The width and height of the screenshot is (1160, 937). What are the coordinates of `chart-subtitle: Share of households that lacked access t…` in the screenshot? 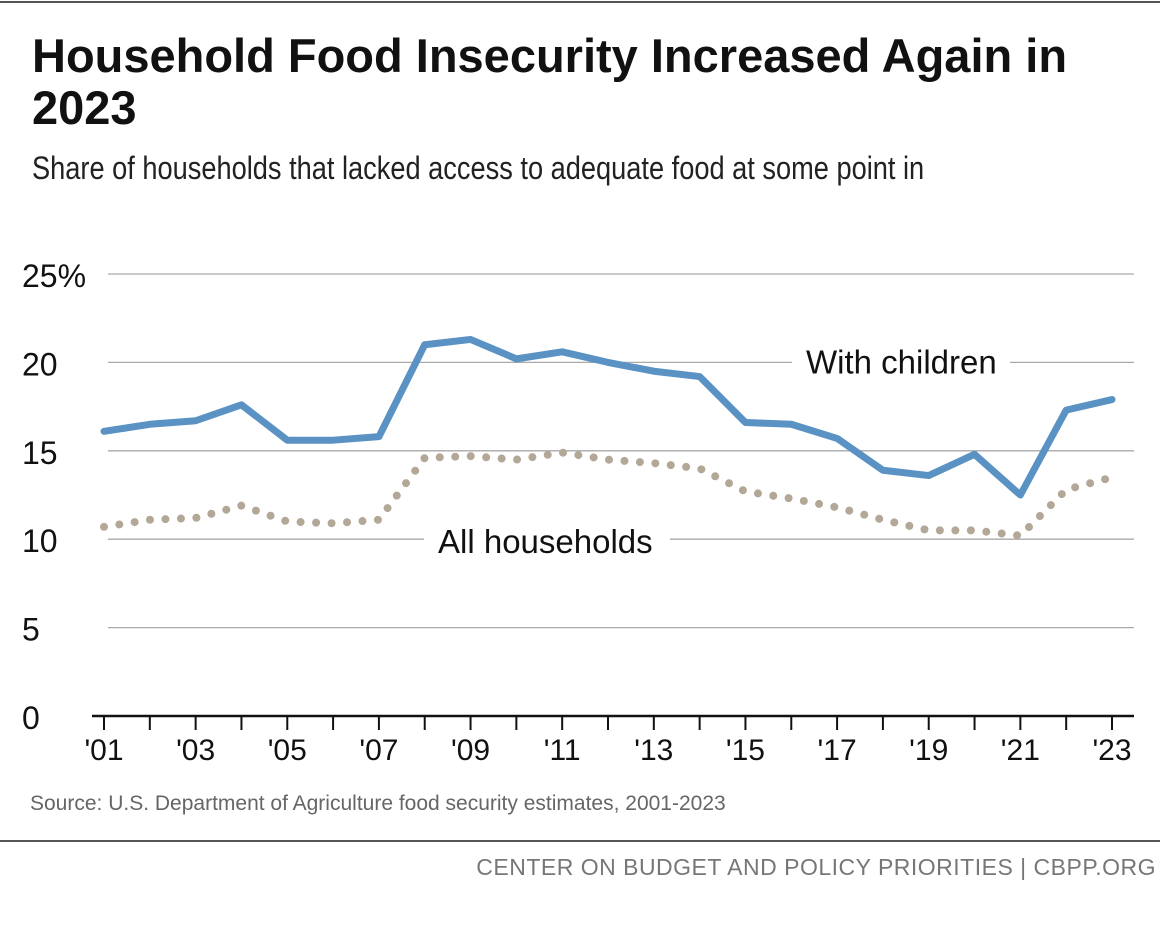 It's located at (478, 168).